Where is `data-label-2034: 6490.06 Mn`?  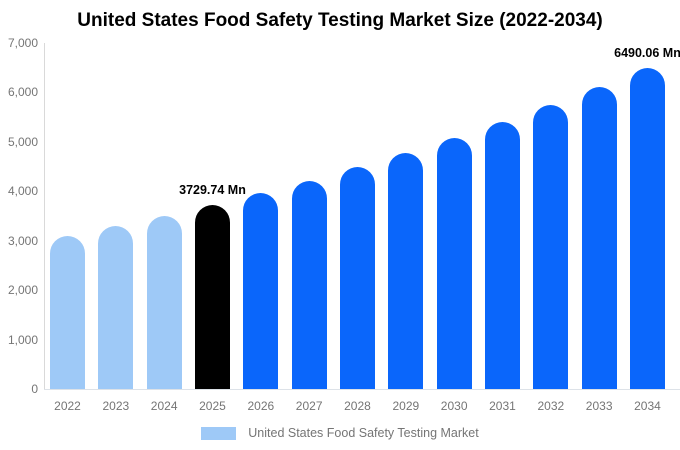 data-label-2034: 6490.06 Mn is located at coordinates (647, 53).